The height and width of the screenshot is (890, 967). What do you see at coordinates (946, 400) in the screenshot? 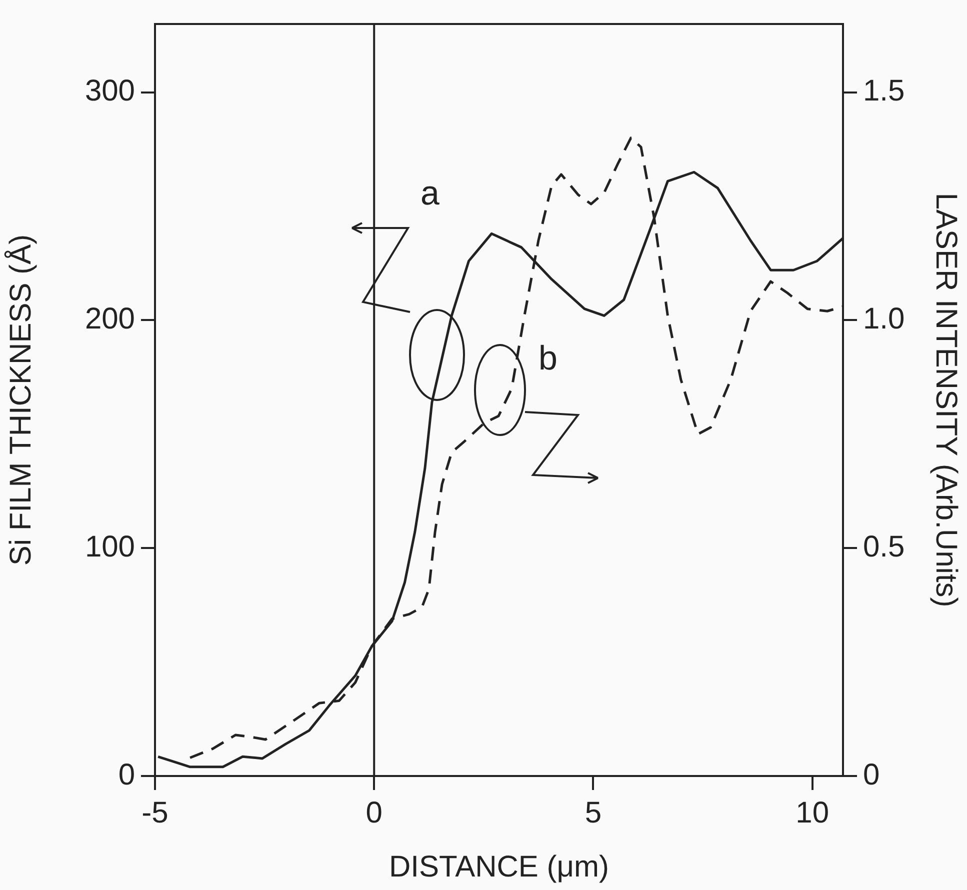
I see `y2-axis-title: LASER INTENSITY (Arb.Units)` at bounding box center [946, 400].